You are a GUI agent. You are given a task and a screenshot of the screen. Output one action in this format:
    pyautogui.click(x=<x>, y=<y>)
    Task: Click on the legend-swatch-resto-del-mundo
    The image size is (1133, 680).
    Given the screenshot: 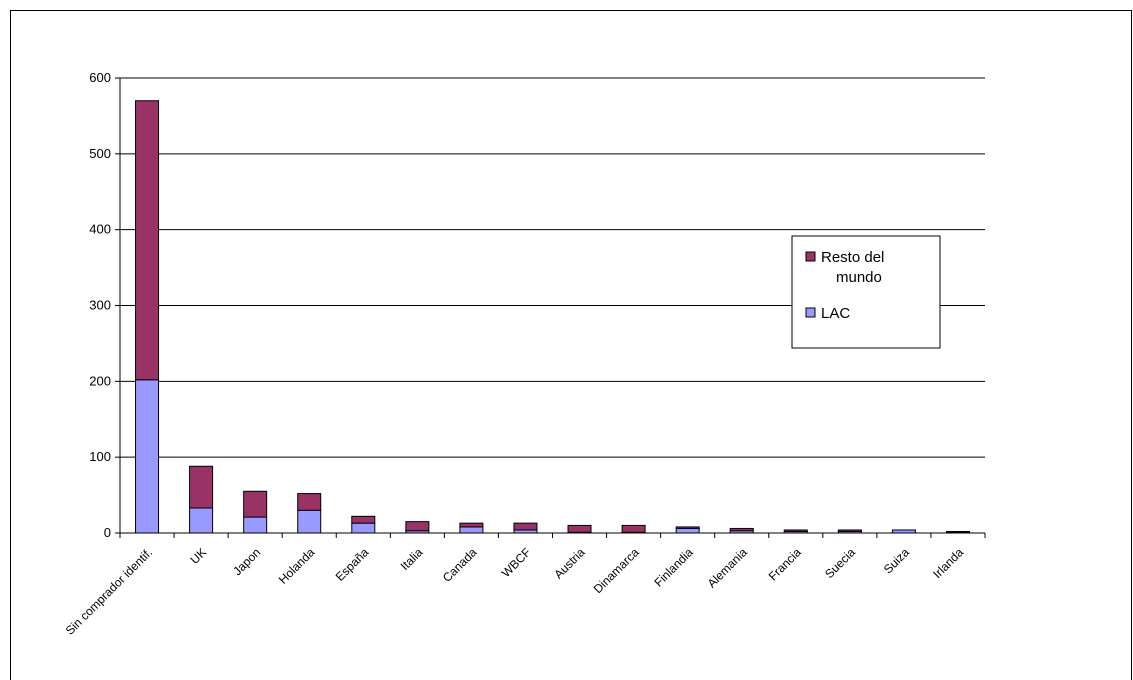 What is the action you would take?
    pyautogui.click(x=810, y=256)
    